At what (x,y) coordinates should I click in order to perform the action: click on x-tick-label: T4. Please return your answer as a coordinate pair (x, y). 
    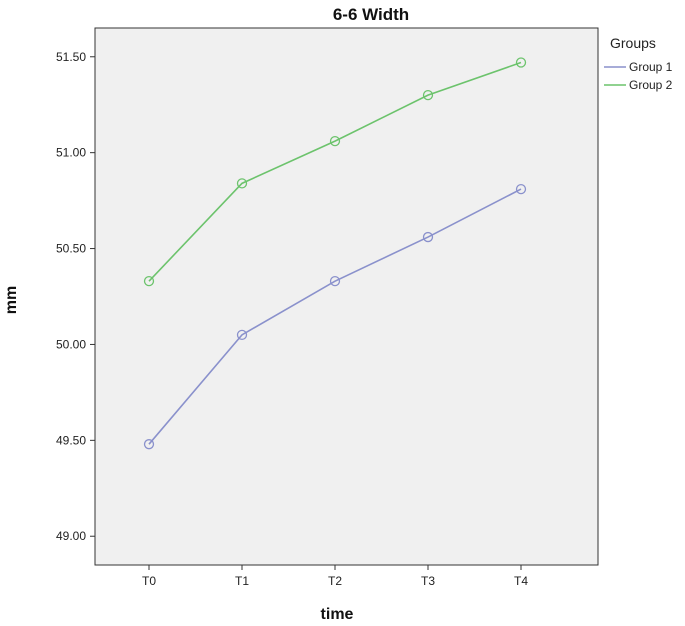
    Looking at the image, I should click on (521, 581).